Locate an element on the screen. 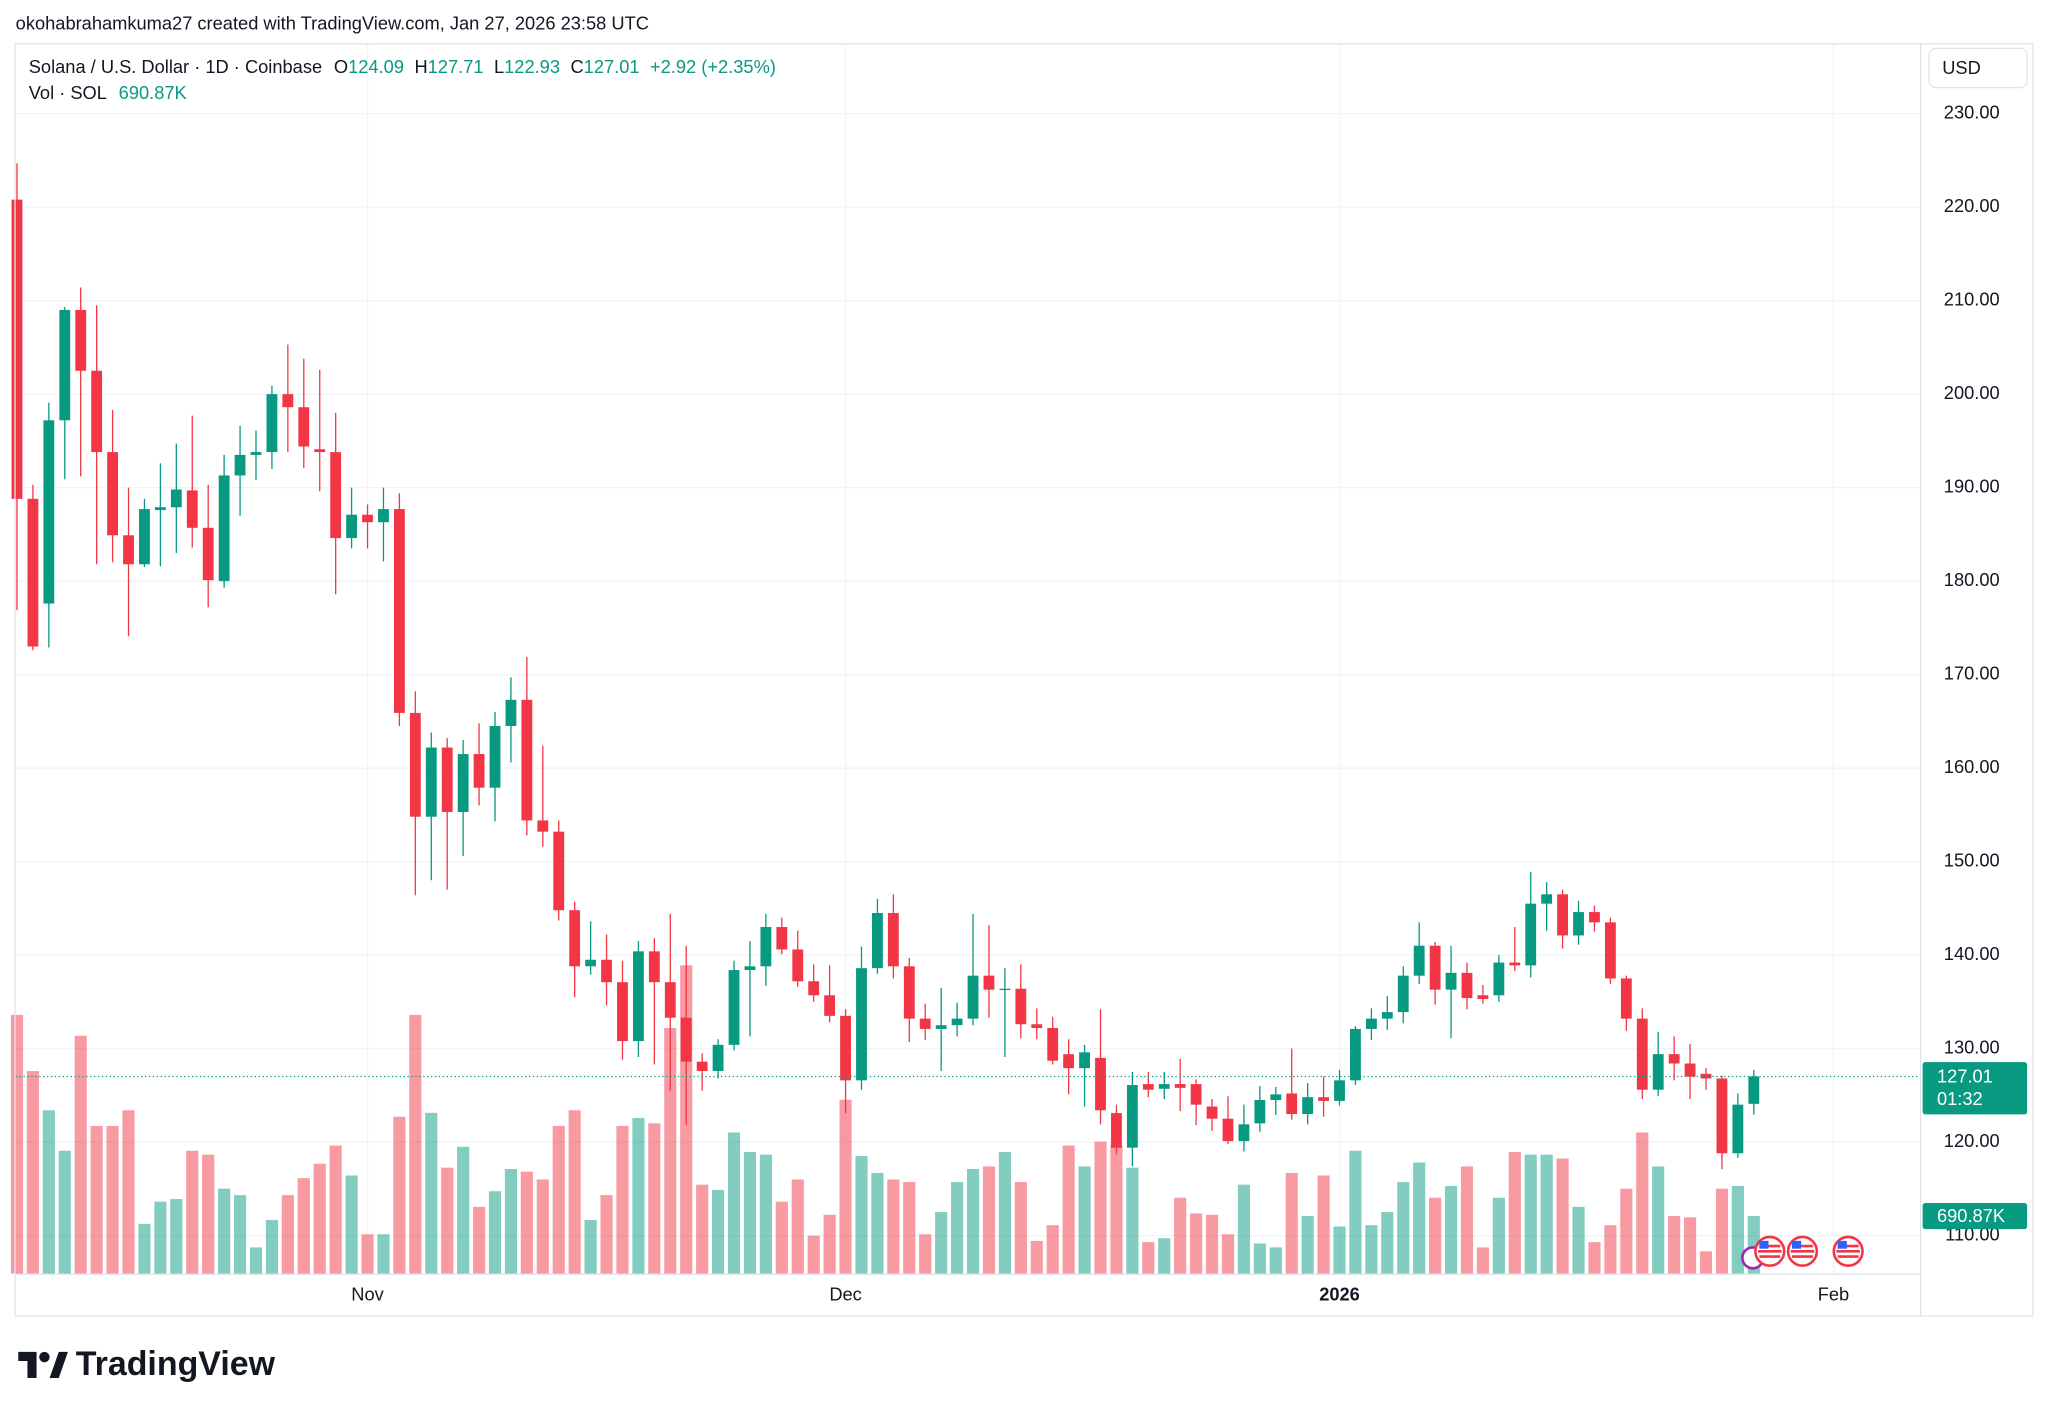 Image resolution: width=2048 pixels, height=1412 pixels. y-tick-label: 180.00 is located at coordinates (1972, 579).